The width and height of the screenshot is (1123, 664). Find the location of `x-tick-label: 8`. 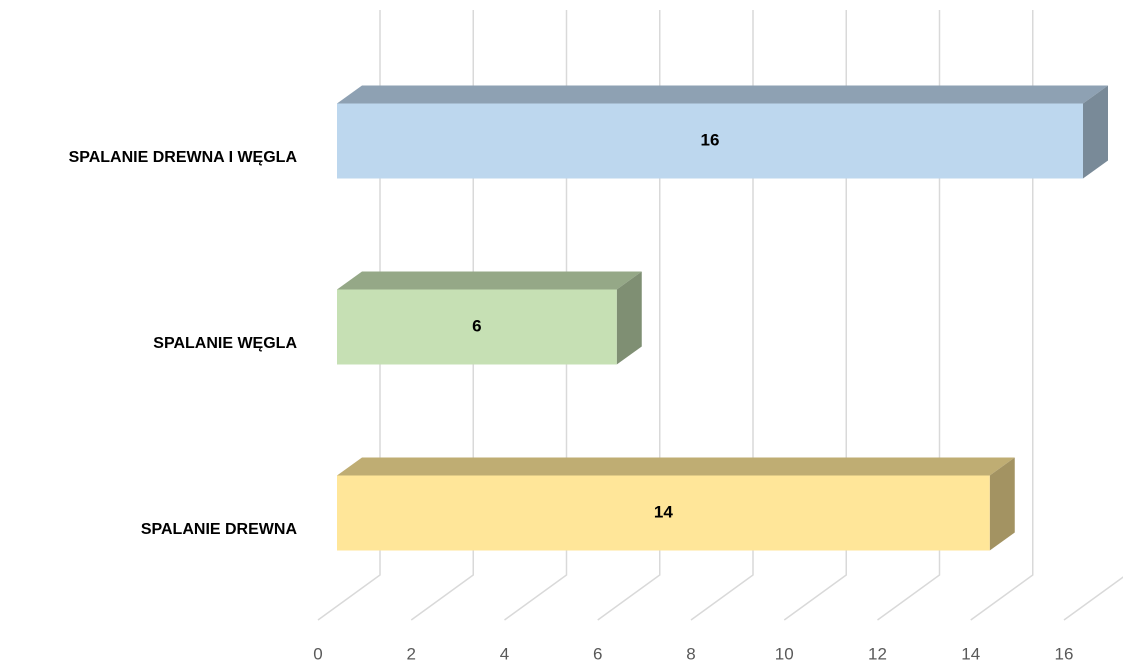

x-tick-label: 8 is located at coordinates (690, 653).